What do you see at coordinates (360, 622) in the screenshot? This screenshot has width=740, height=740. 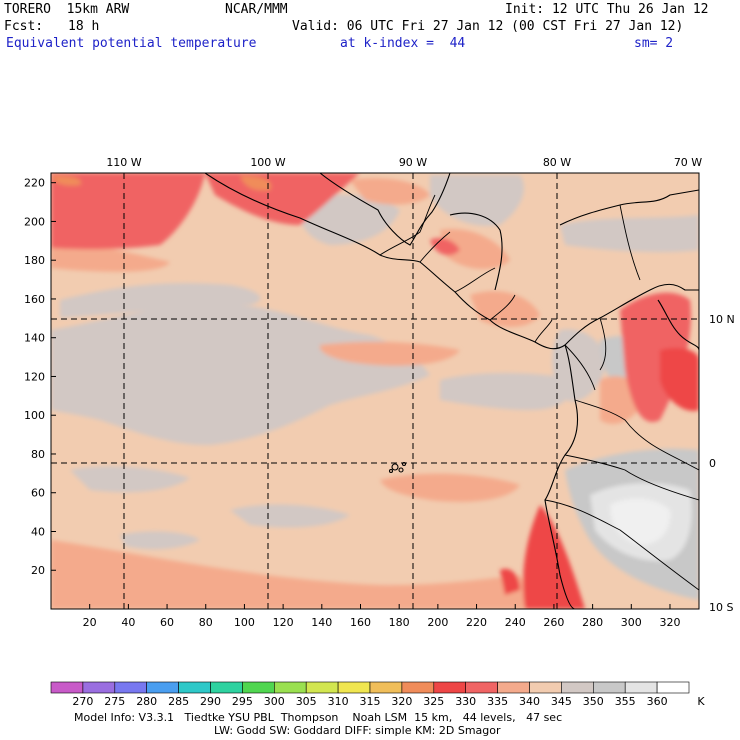 I see `x-tick-label: 160` at bounding box center [360, 622].